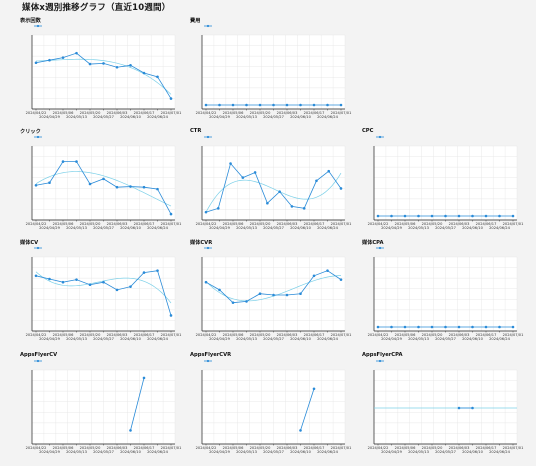  What do you see at coordinates (405, 224) in the screenshot?
I see `x-tick-label: 2024/05/06` at bounding box center [405, 224].